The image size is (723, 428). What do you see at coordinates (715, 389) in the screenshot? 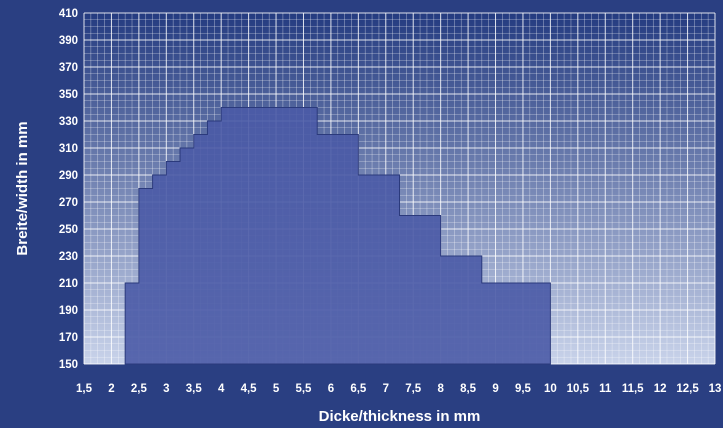
I see `x-tick-label: 13` at bounding box center [715, 389].